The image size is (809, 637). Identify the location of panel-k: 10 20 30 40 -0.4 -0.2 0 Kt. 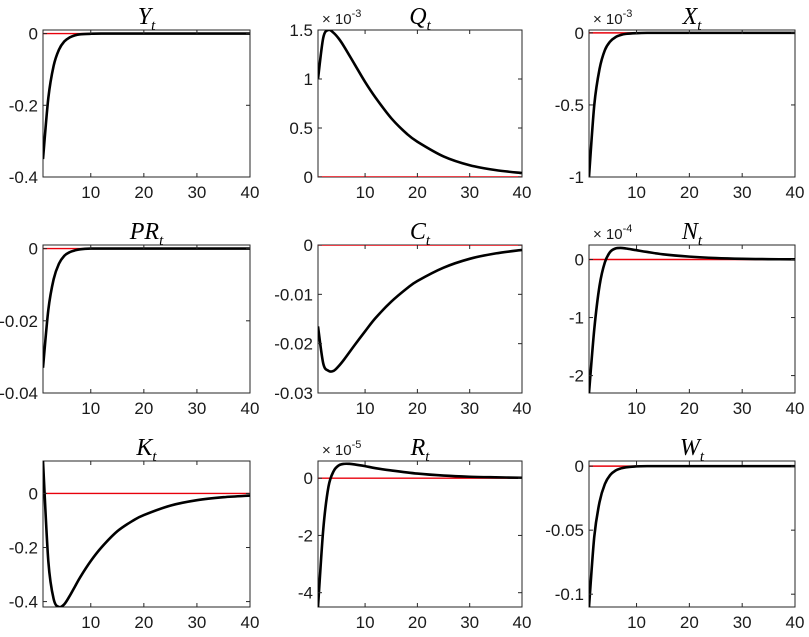
(134, 533).